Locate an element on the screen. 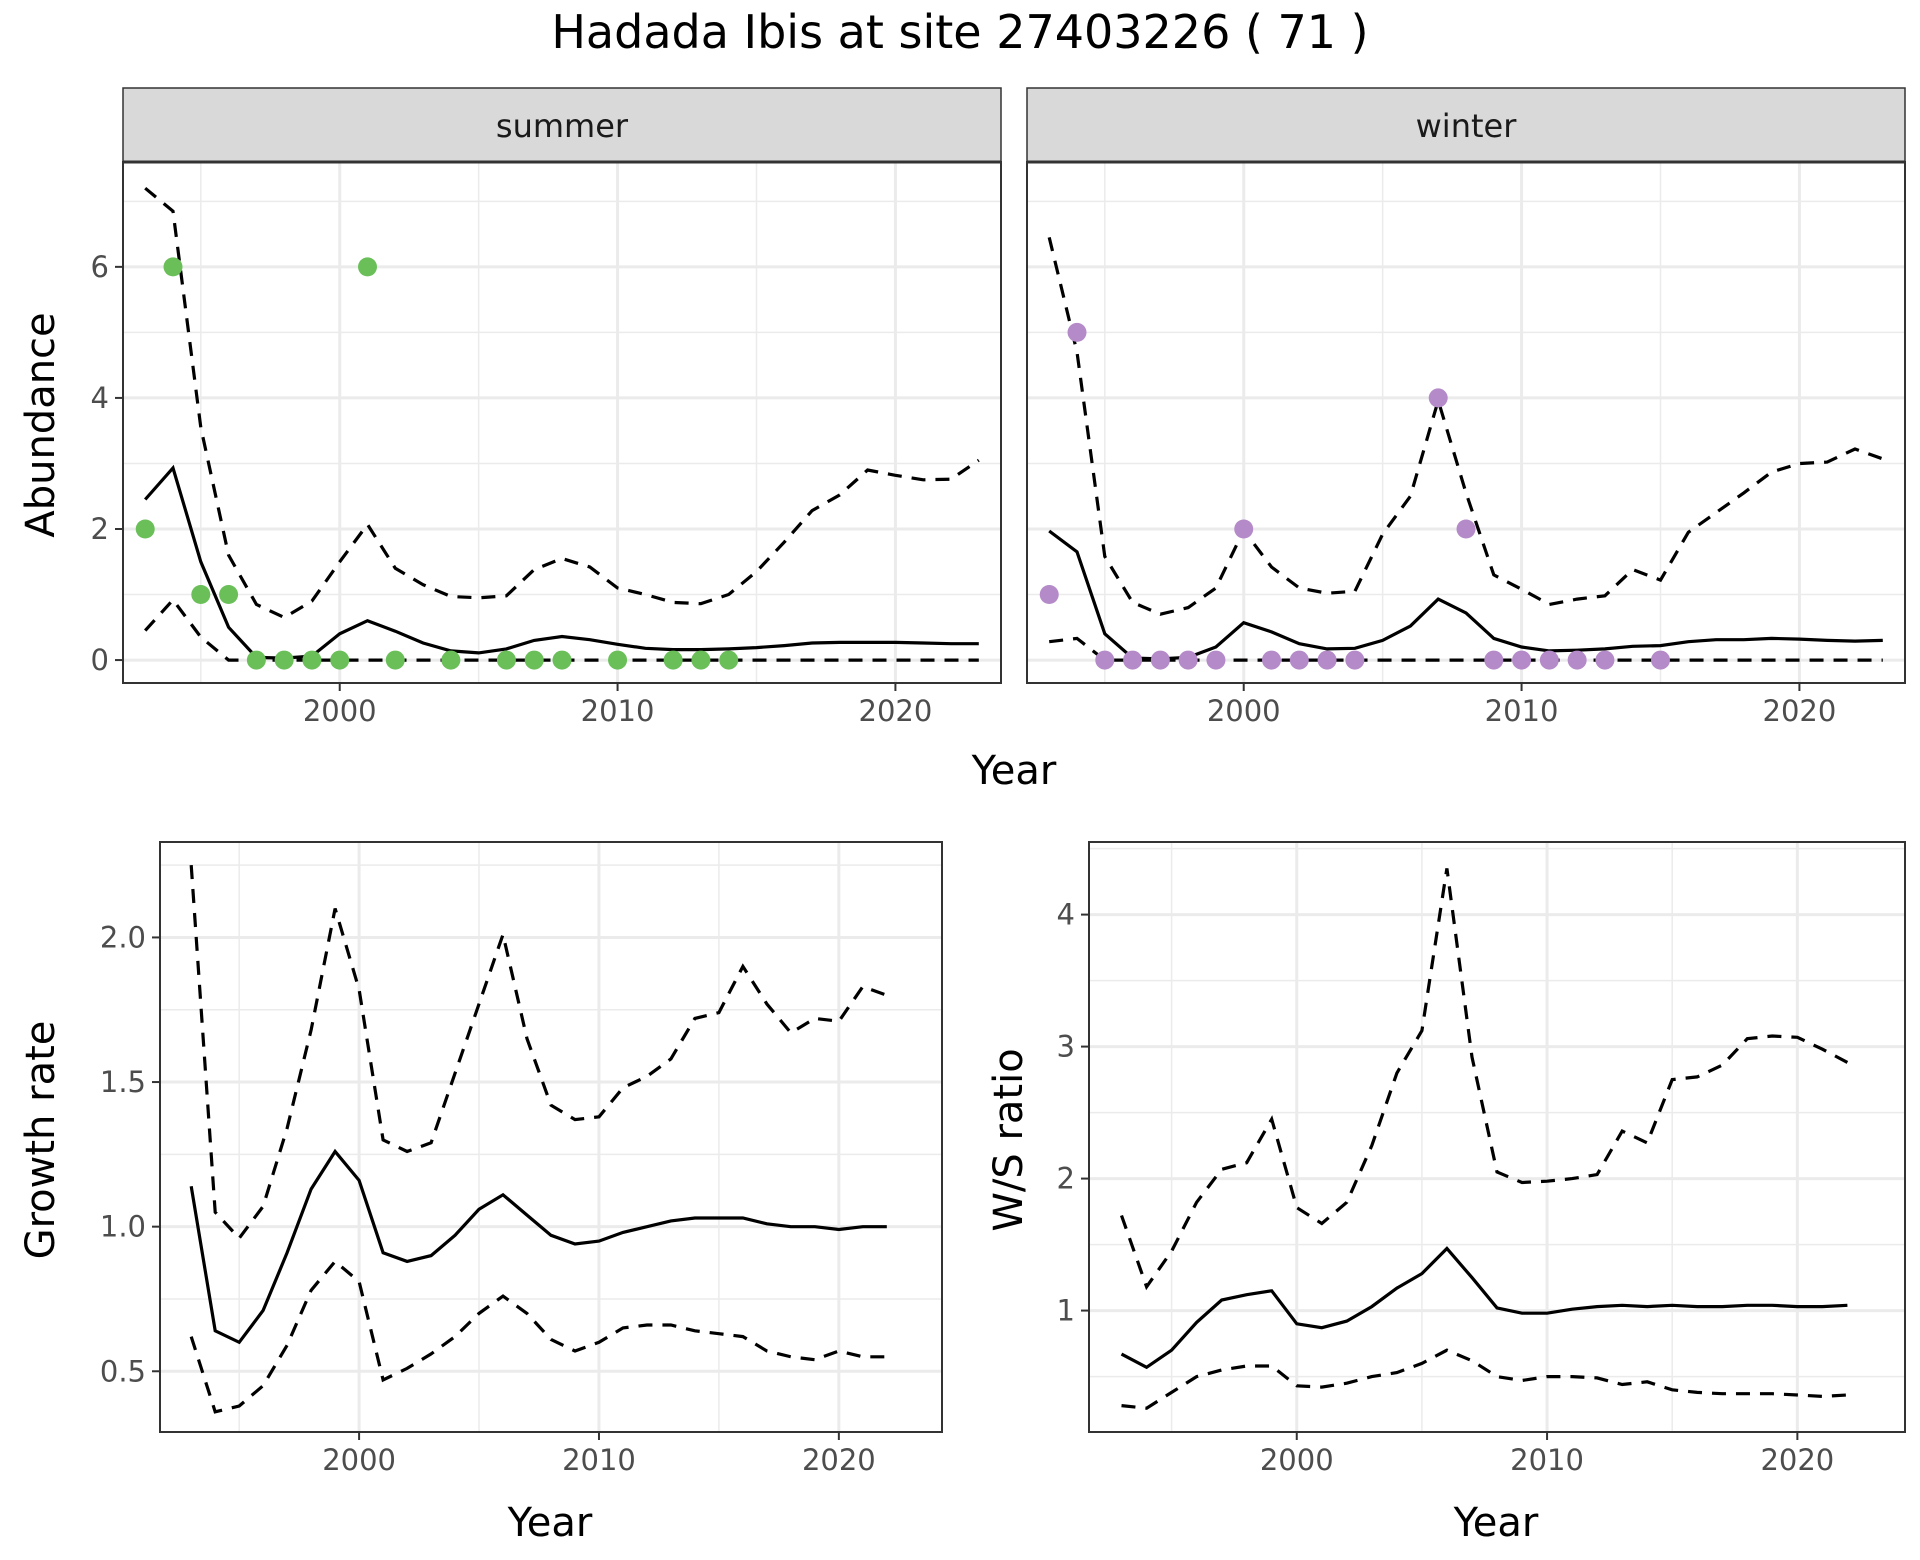 The image size is (1920, 1560). ws-y-axis-title: W/S ratio is located at coordinates (1009, 1139).